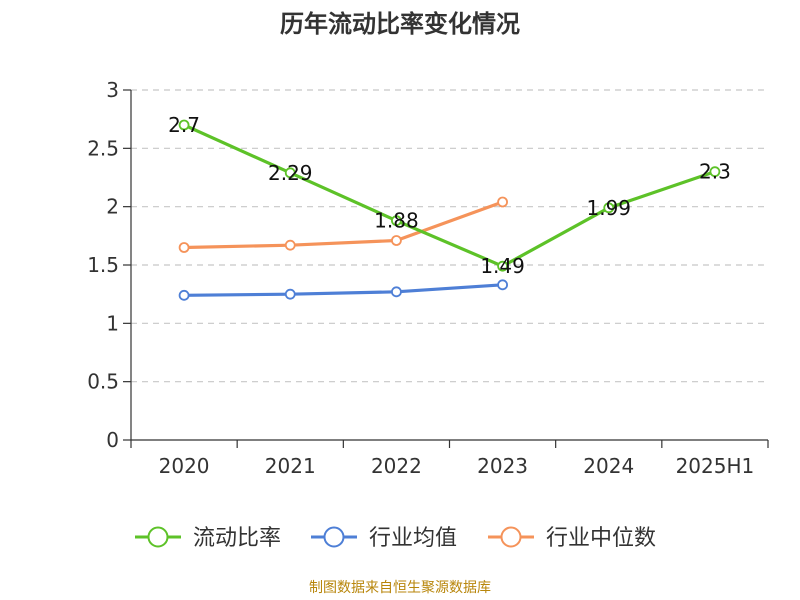  Describe the element at coordinates (715, 466) in the screenshot. I see `x-tick-label: 2025H1` at that location.